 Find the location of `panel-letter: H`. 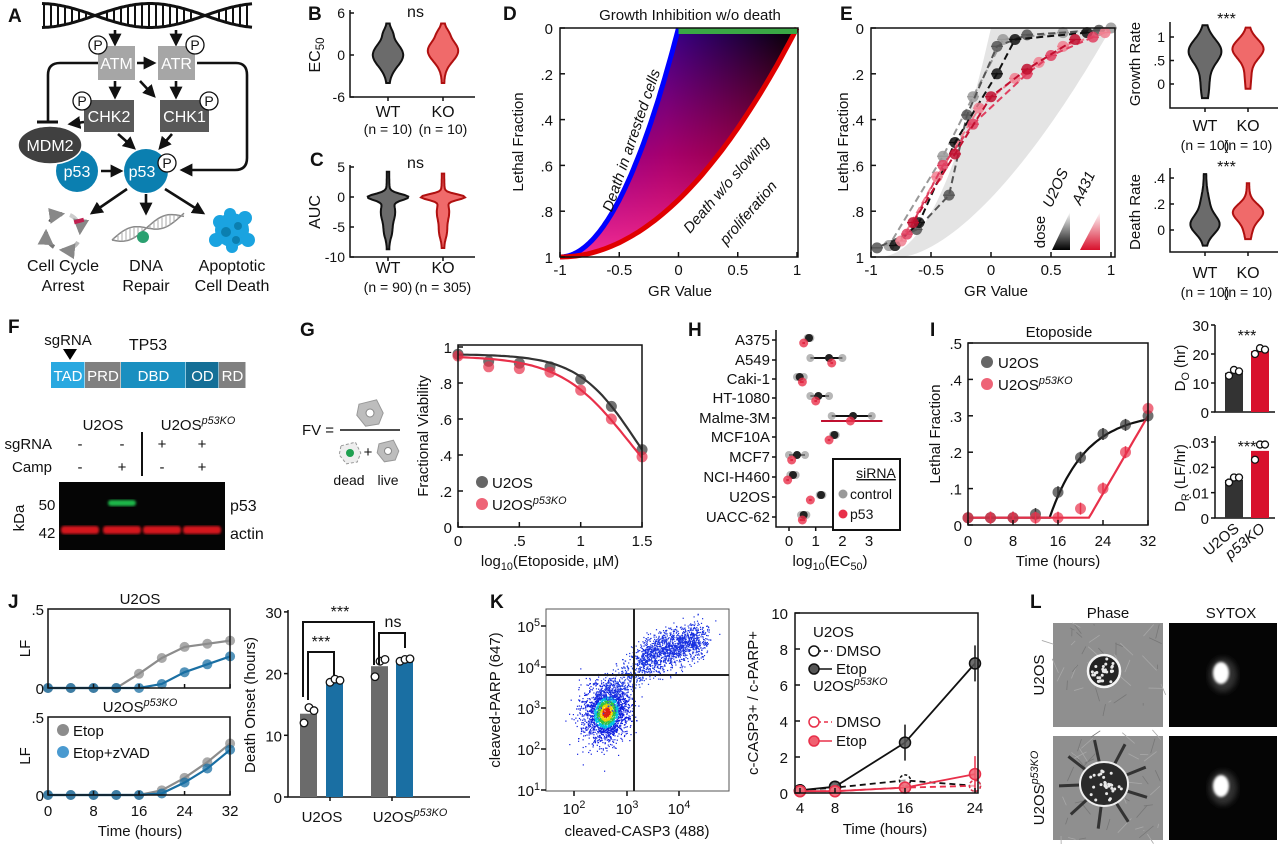

panel-letter: H is located at coordinates (695, 330).